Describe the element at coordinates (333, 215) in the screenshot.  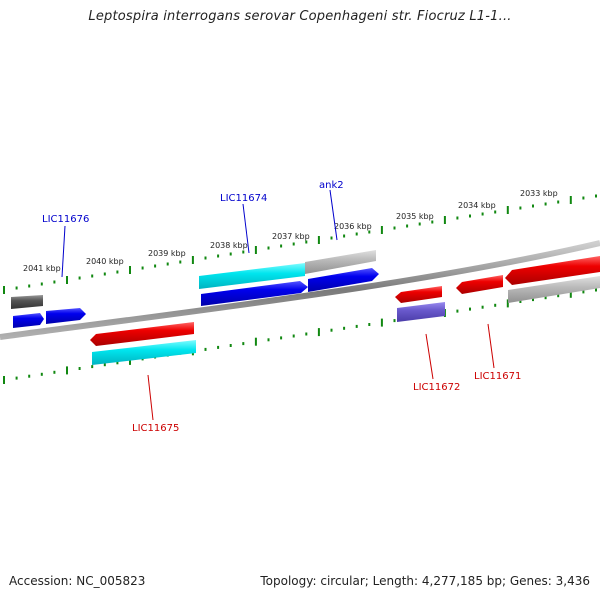
I see `callout-line-ank2` at that location.